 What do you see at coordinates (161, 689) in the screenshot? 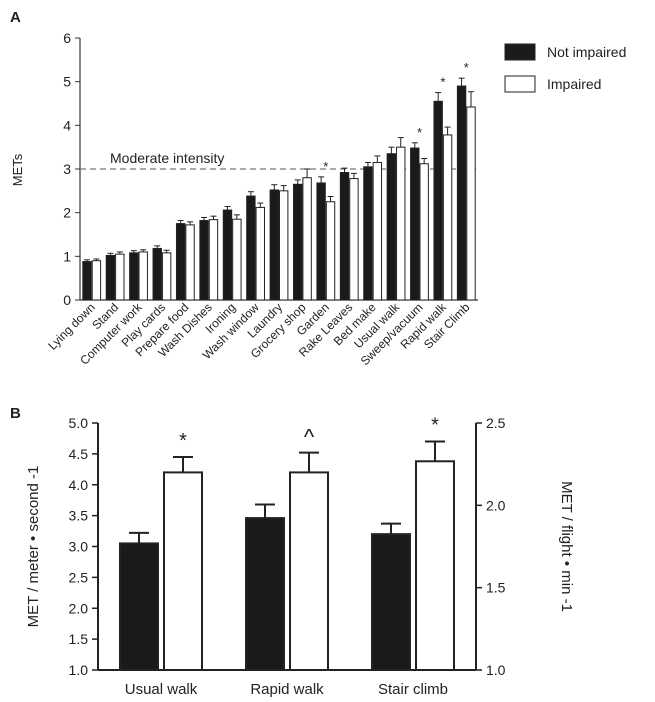
I see `x-tick-label: Usual walk` at bounding box center [161, 689].